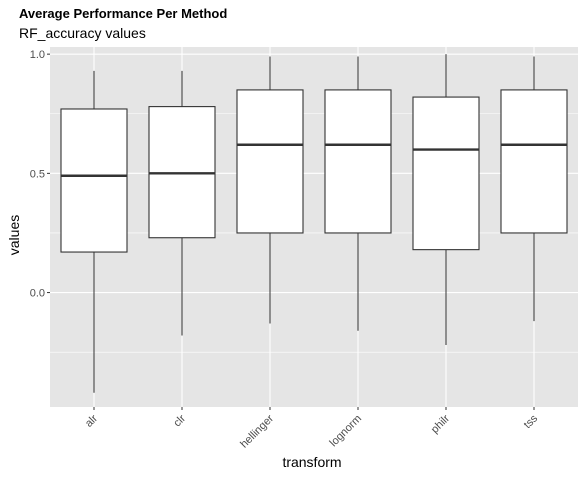  I want to click on chart-title: Average Performance Per Method, so click(123, 13).